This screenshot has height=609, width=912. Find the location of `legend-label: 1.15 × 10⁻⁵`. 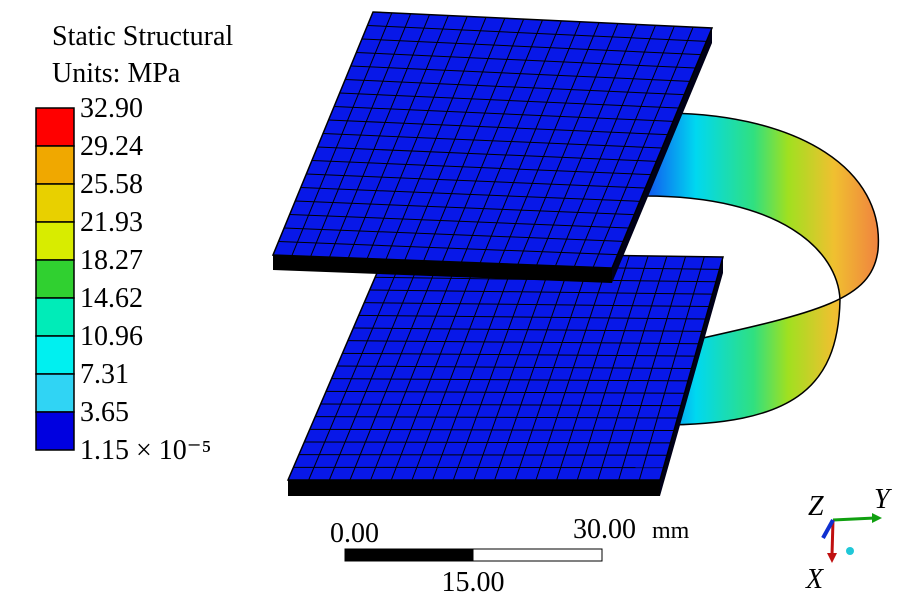

legend-label: 1.15 × 10⁻⁵ is located at coordinates (145, 450).